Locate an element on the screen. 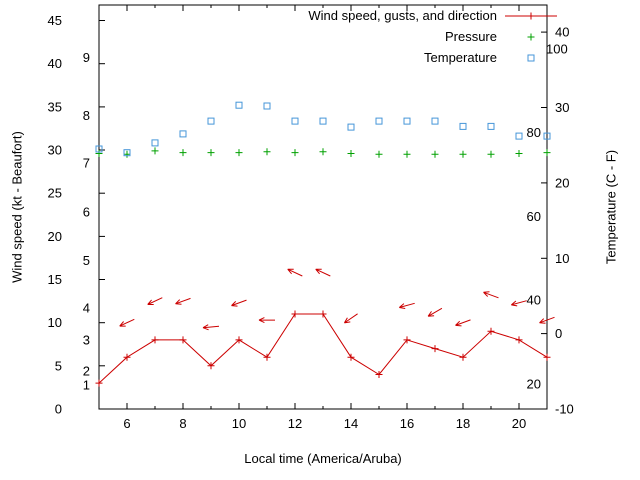 The image size is (640, 480). y-right-tick-label: 30 is located at coordinates (562, 107).